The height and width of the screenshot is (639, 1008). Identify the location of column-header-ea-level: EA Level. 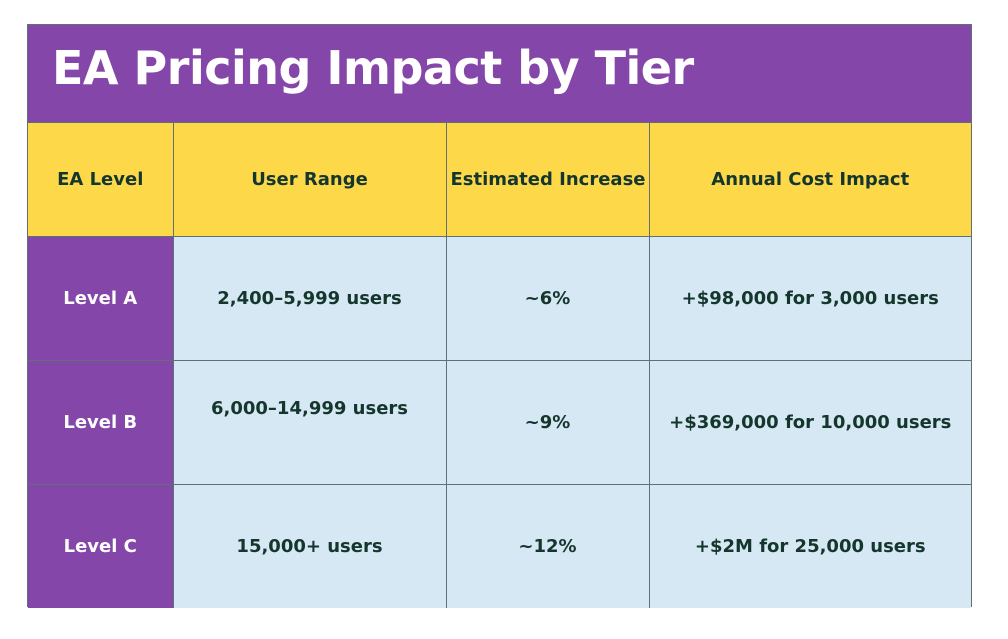
(101, 180).